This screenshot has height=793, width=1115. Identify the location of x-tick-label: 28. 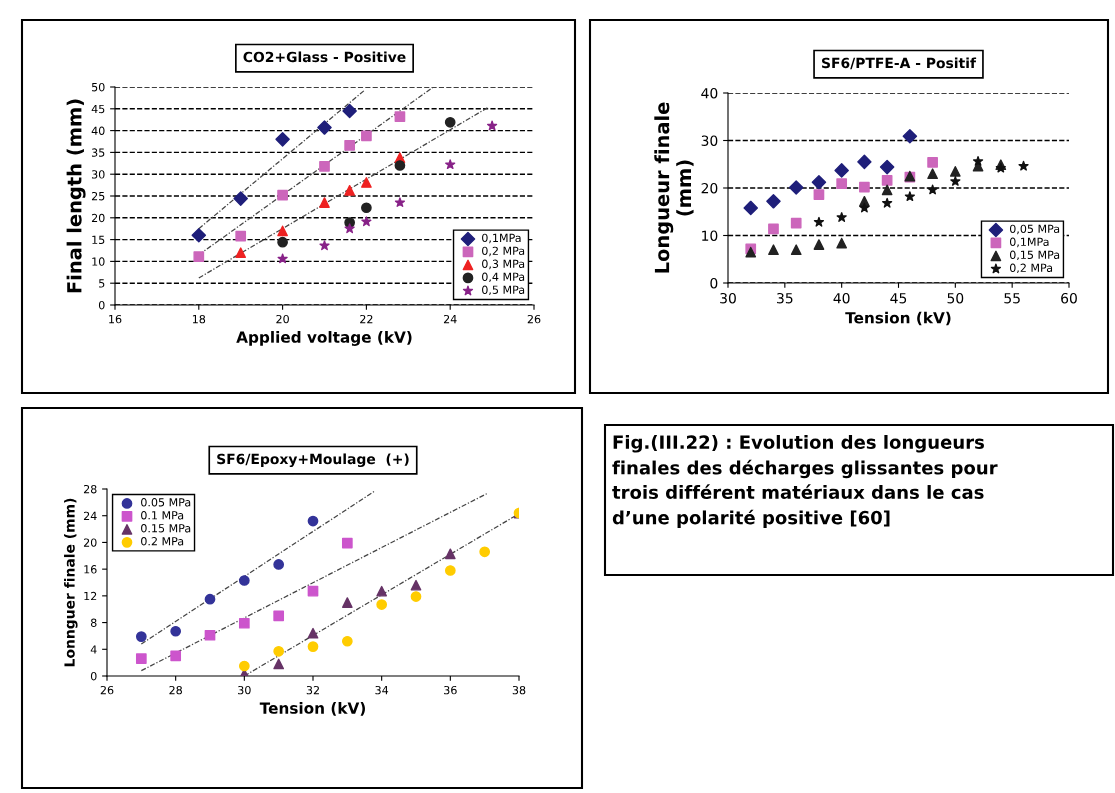
(175, 690).